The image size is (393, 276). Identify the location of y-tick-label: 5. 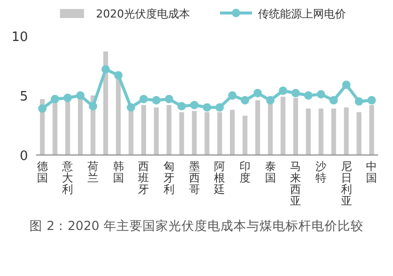
(24, 97).